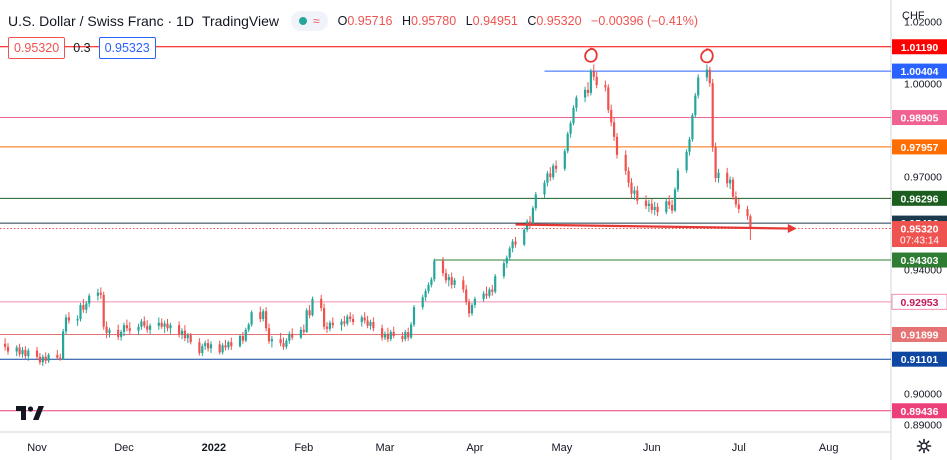  I want to click on price-label-text: 1.00404, so click(920, 72).